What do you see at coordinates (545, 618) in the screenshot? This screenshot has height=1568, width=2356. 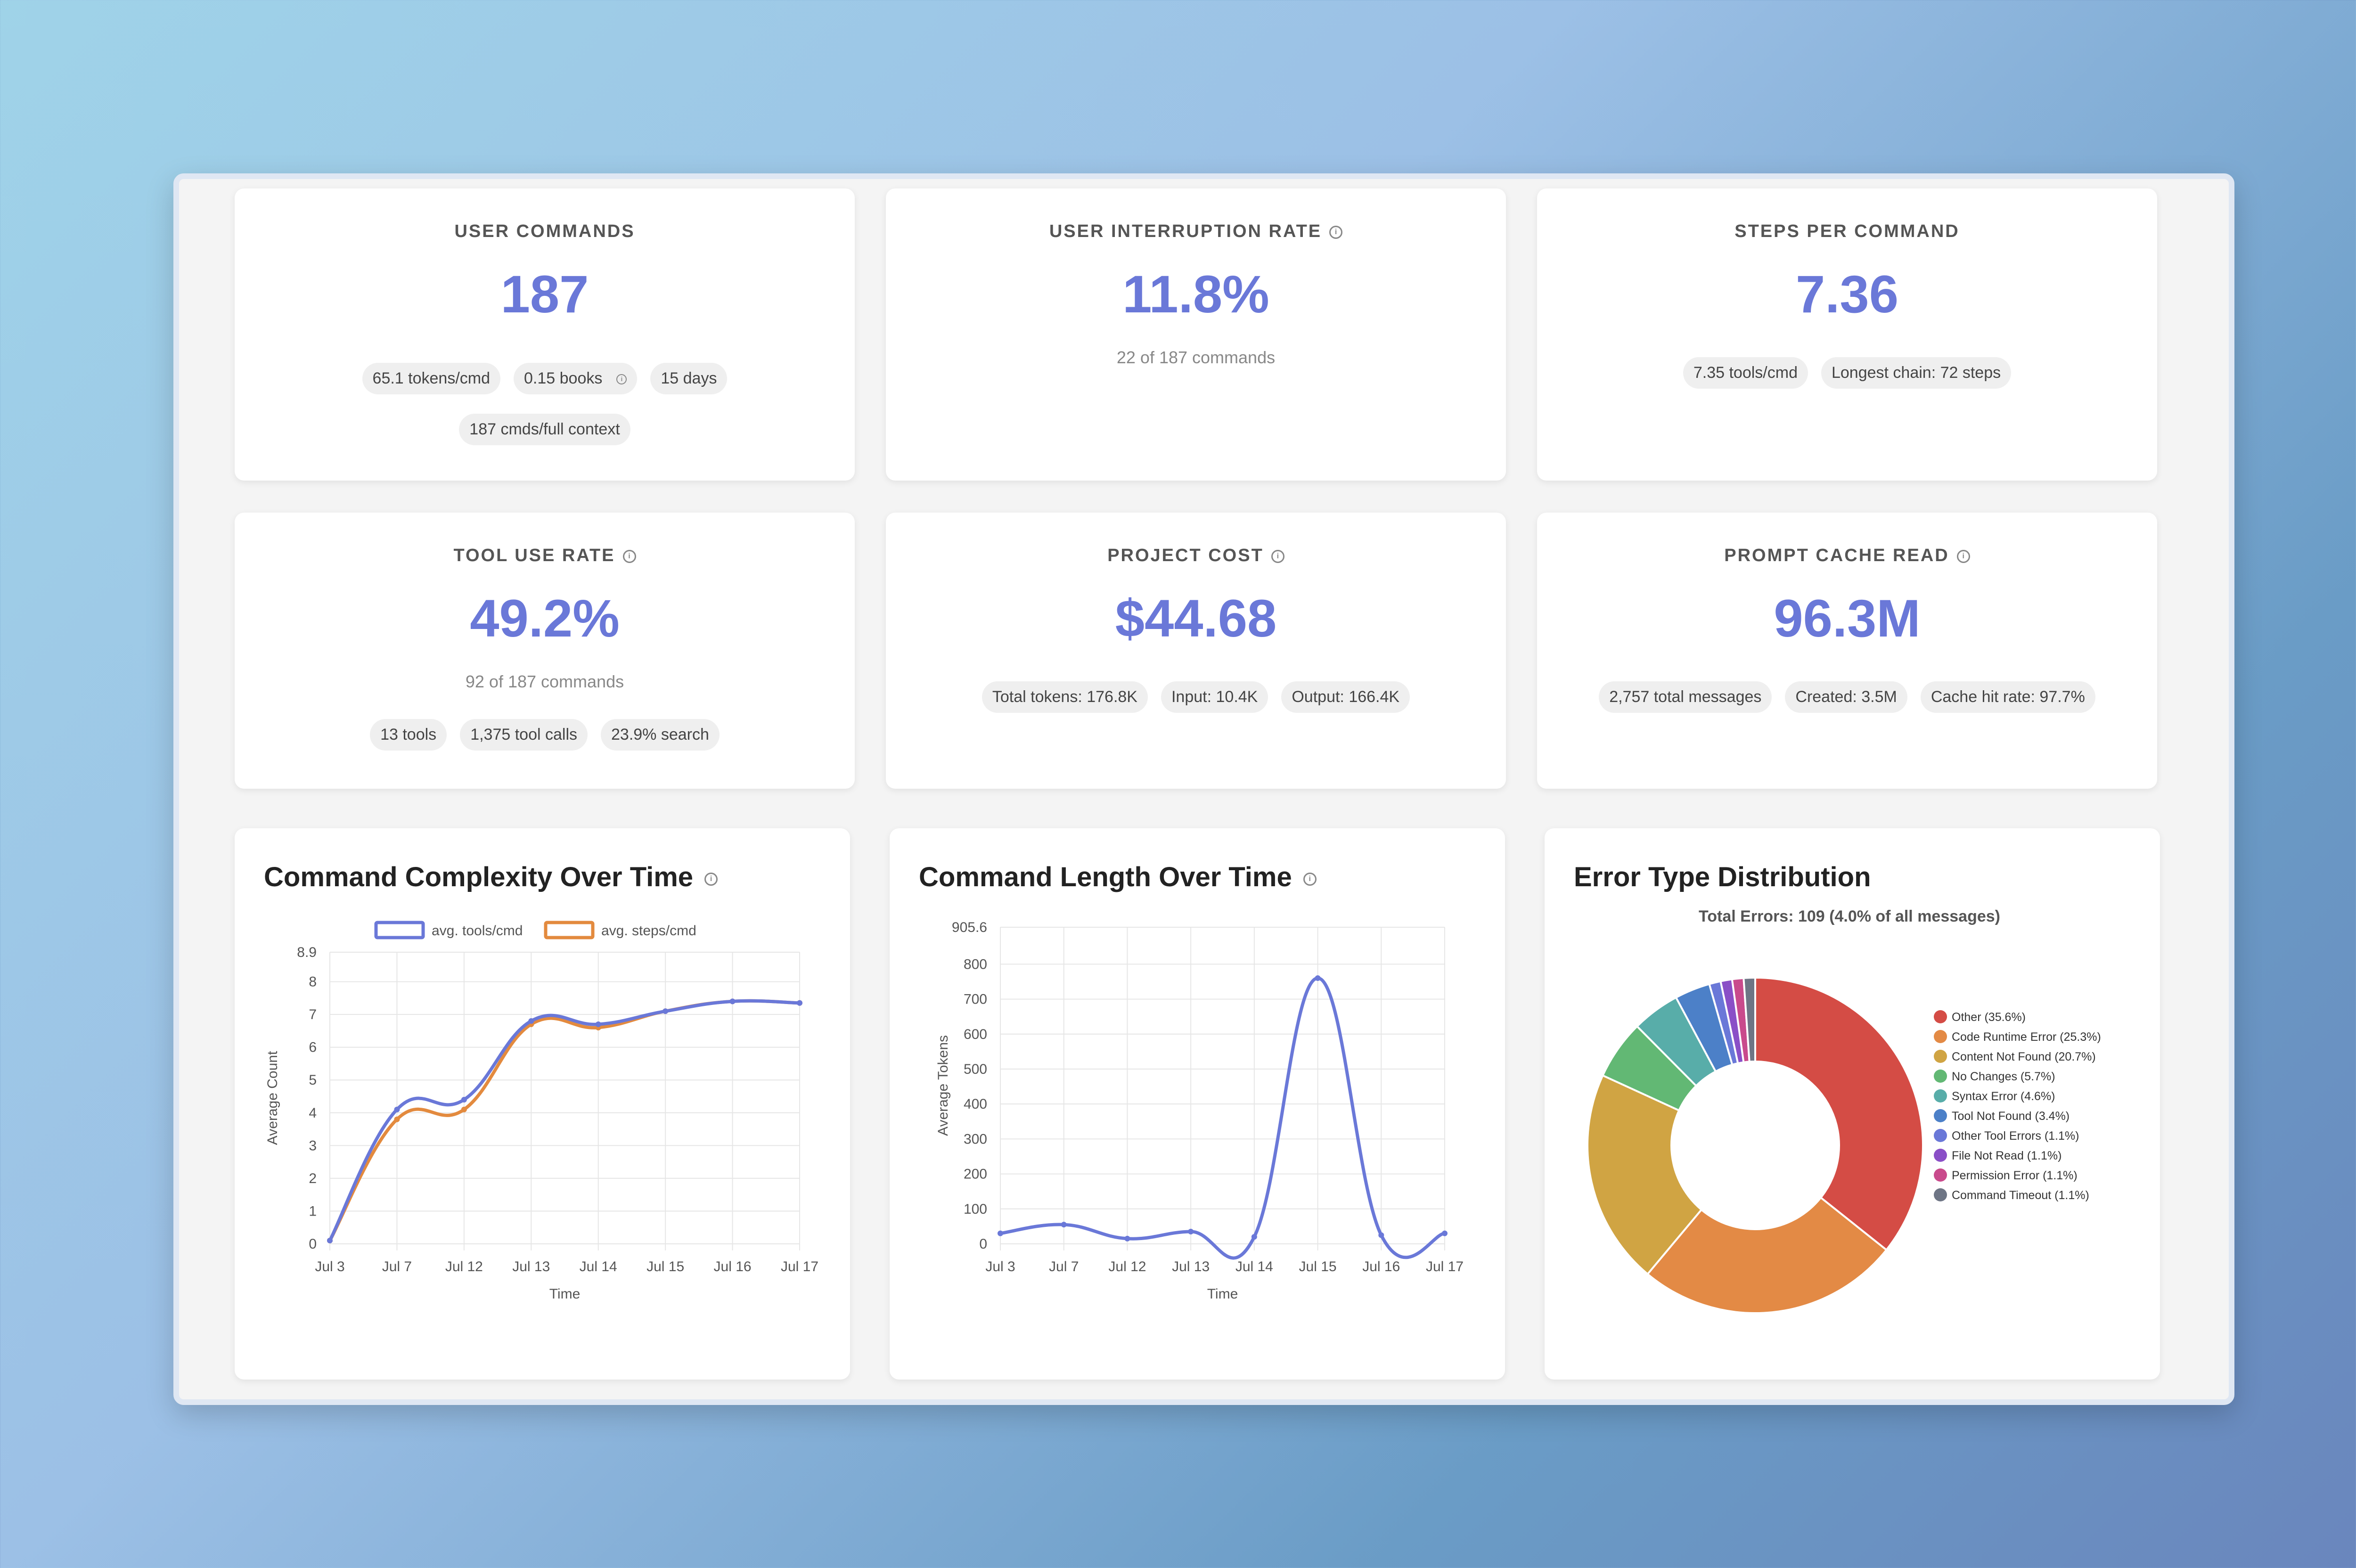 I see `stat-value: 49.2%` at bounding box center [545, 618].